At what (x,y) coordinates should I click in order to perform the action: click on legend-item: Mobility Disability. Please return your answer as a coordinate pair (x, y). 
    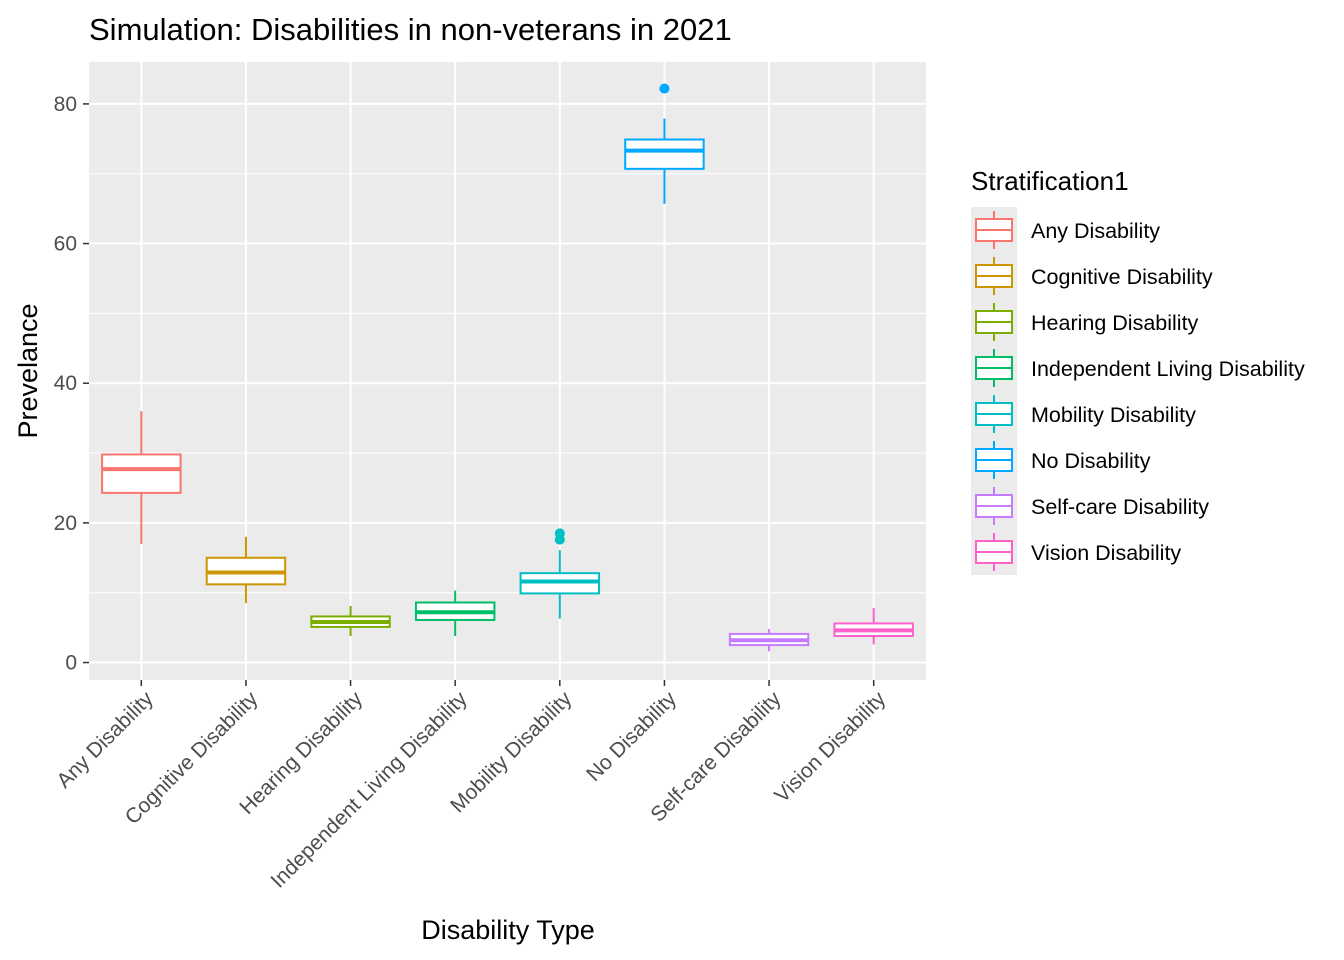
    Looking at the image, I should click on (1083, 414).